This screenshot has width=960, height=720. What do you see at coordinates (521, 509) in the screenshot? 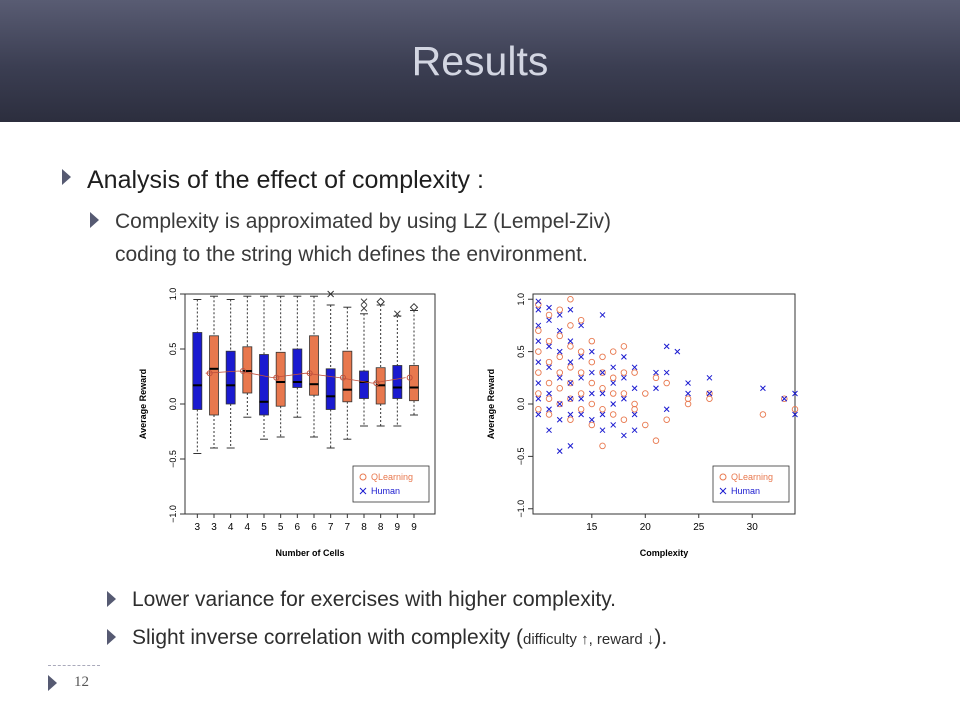
I see `y-tick-label: −1.0` at bounding box center [521, 509].